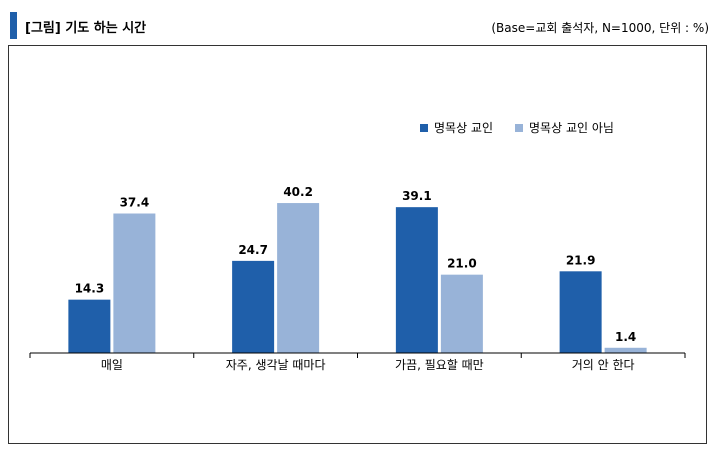  Describe the element at coordinates (13, 25) in the screenshot. I see `title-accent-bar` at that location.